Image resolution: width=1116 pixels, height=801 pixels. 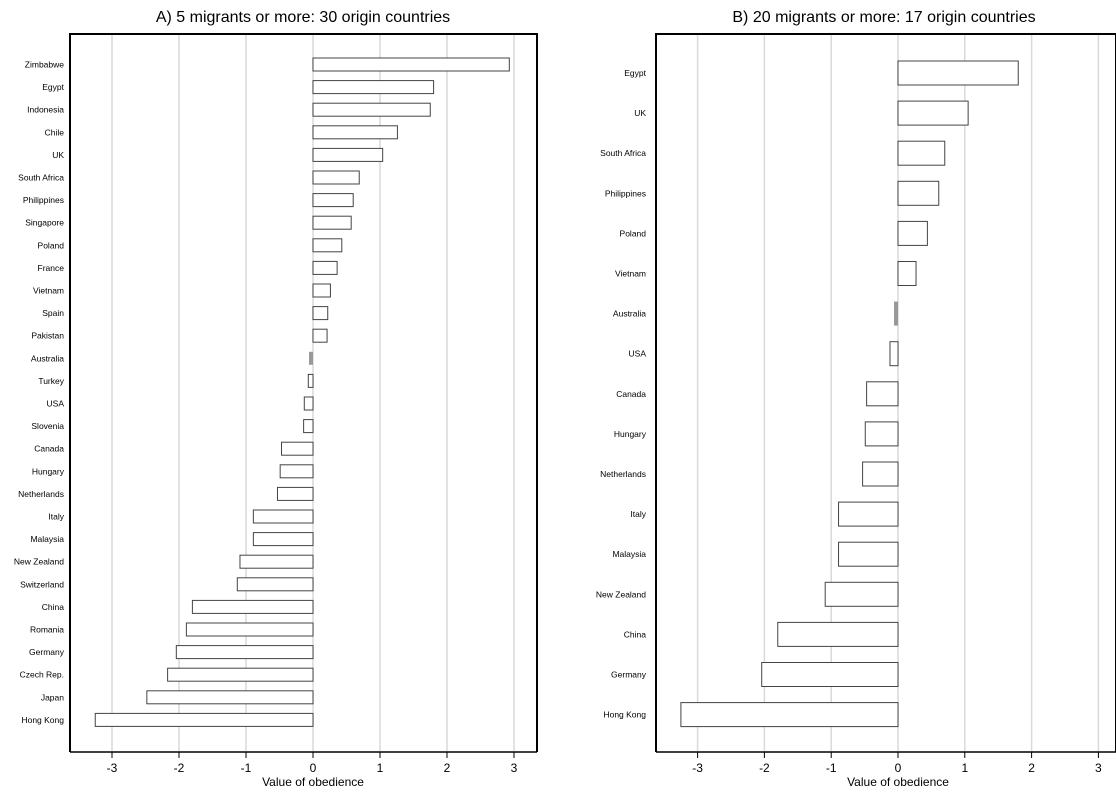 I want to click on bar-zimbabwe, so click(x=411, y=64).